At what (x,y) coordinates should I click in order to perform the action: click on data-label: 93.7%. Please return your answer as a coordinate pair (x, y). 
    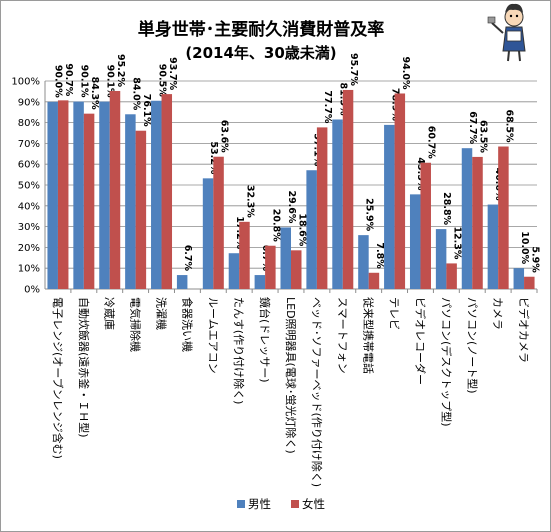
    Looking at the image, I should click on (172, 73).